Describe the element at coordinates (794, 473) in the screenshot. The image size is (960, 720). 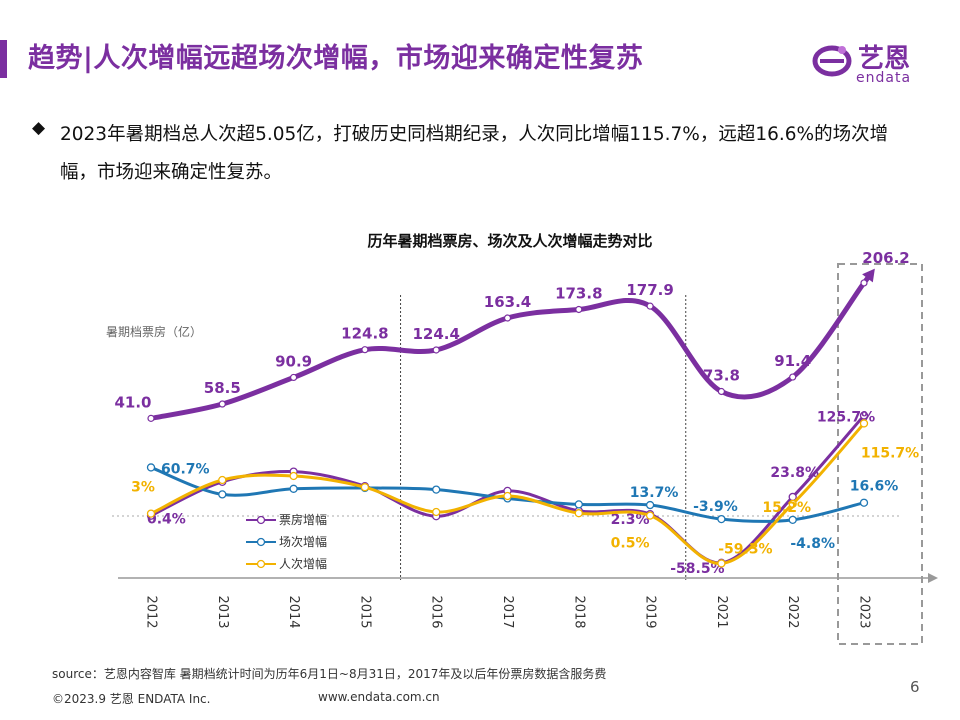
I see `series-1-label-2022: 23.8%` at that location.